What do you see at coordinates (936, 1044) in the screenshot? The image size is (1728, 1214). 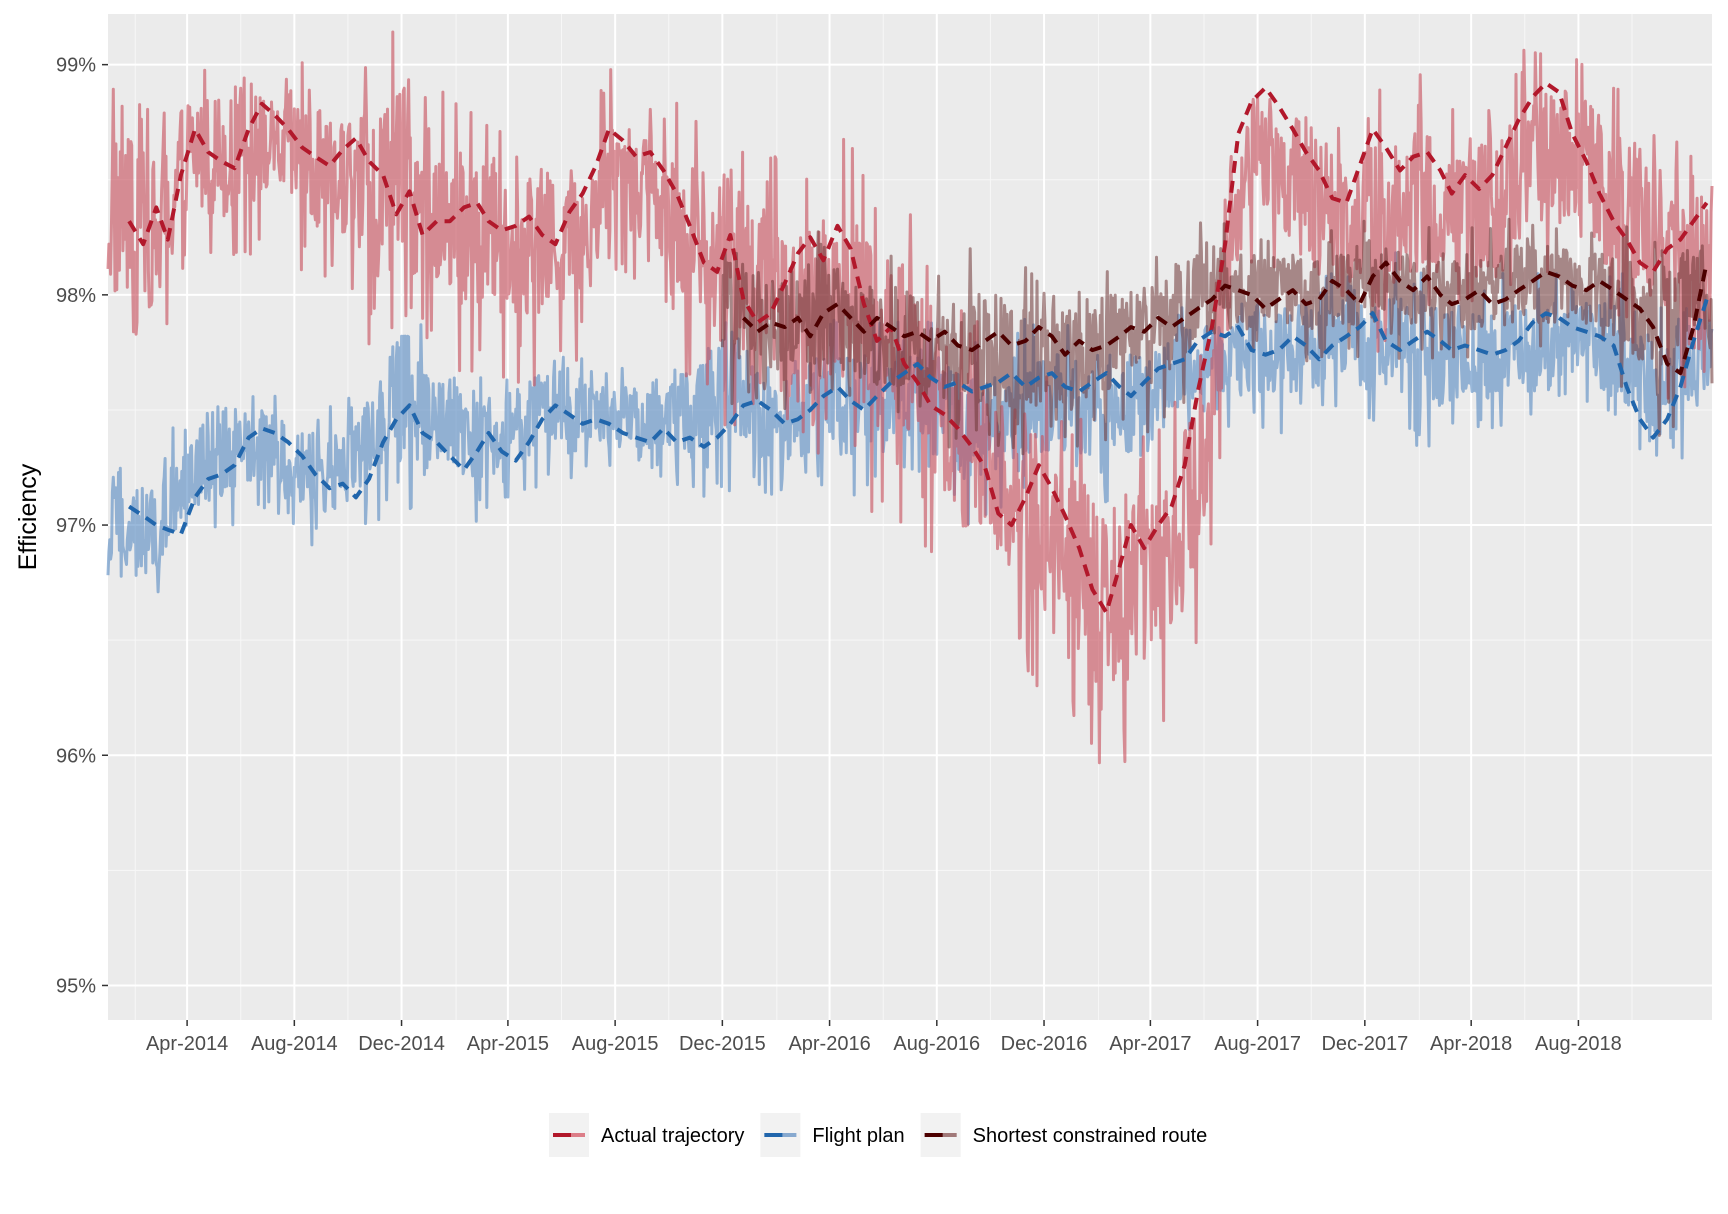 I see `x-tick-label: Aug-2016` at bounding box center [936, 1044].